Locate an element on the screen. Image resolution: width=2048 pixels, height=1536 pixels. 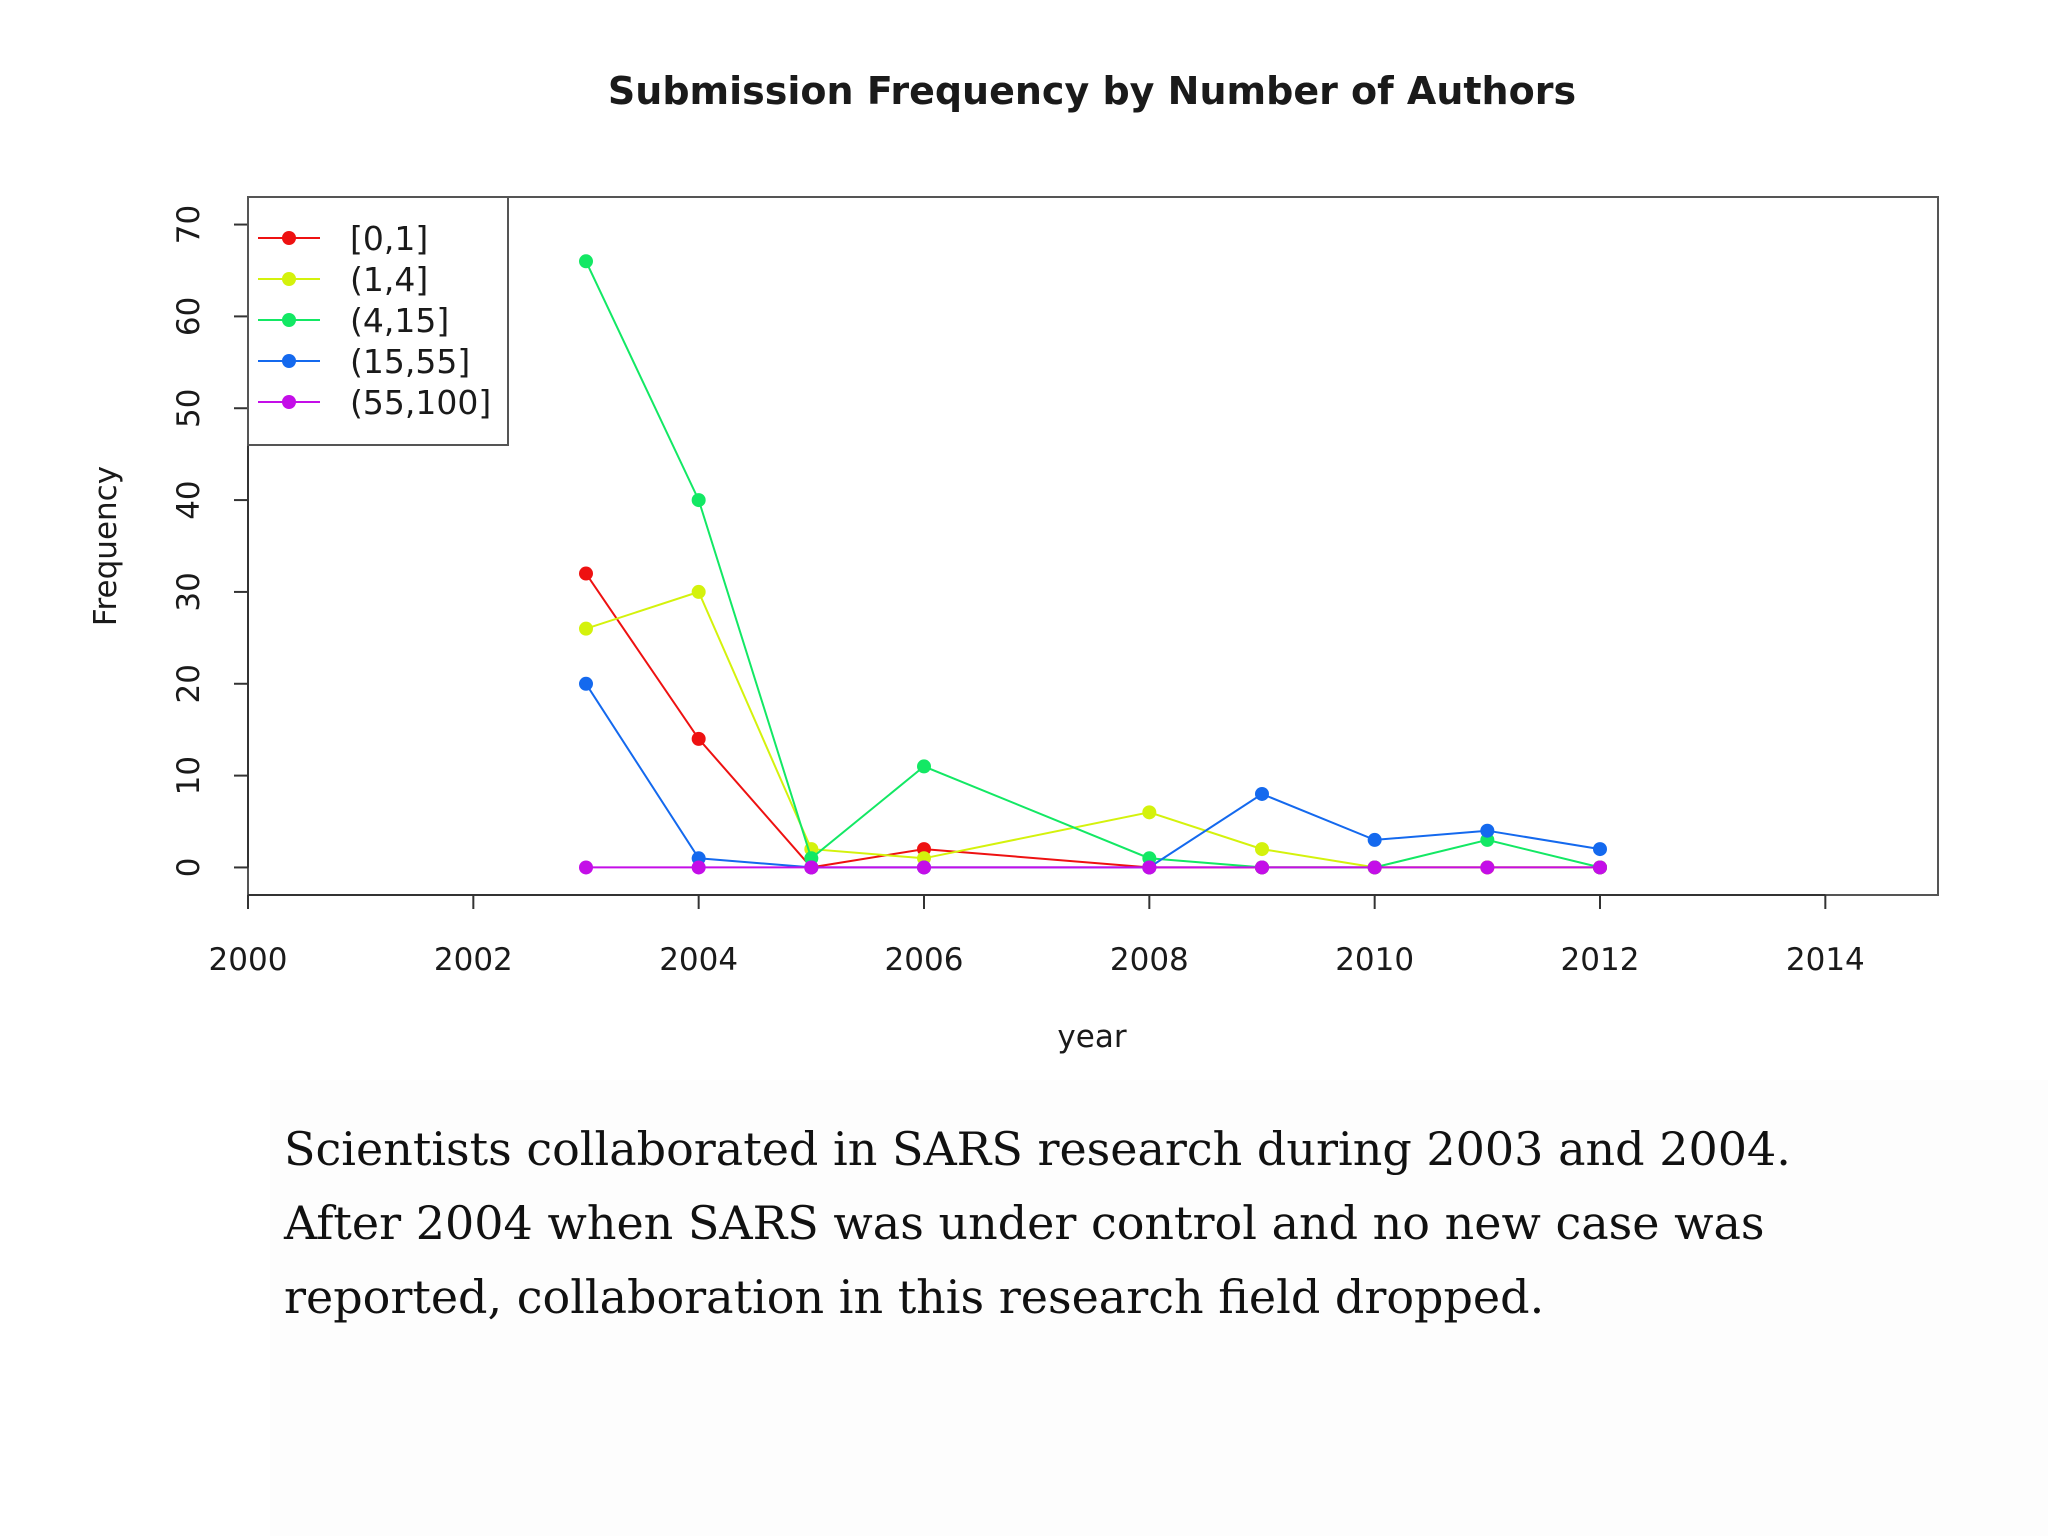
x-axis-label: year is located at coordinates (1091, 1037).